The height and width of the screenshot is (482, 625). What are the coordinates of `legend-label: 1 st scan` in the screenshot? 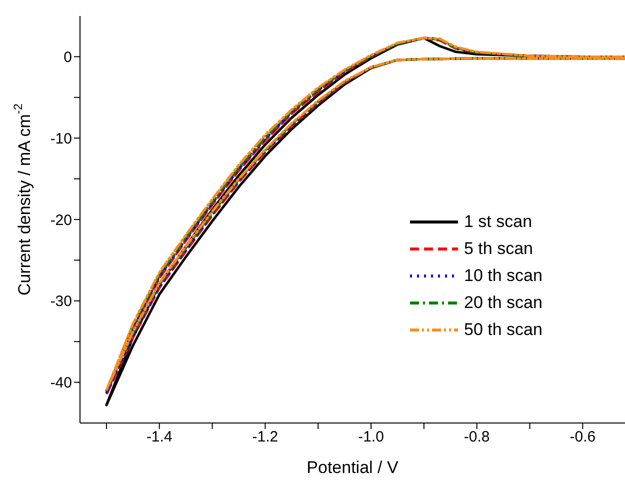 It's located at (498, 222).